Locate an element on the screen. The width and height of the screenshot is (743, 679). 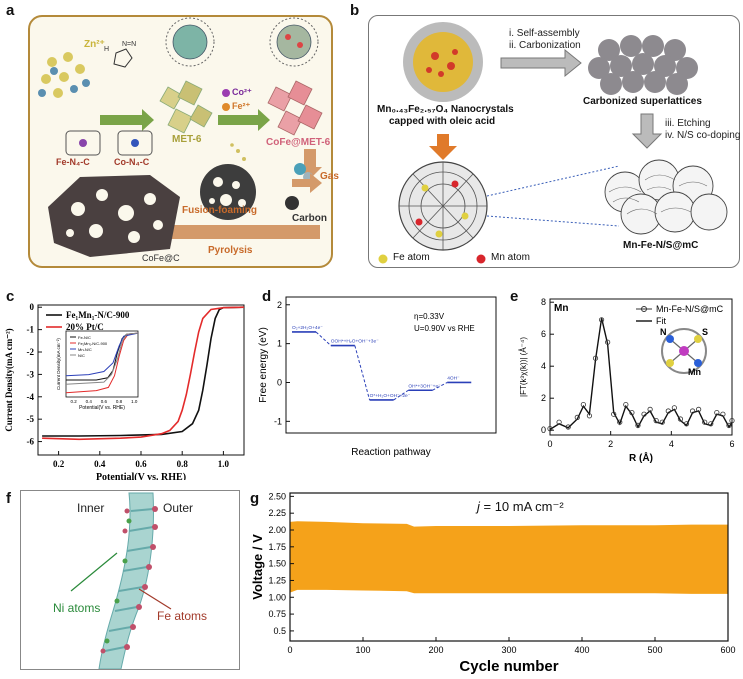
inset-frame is located at coordinates (102, 364).